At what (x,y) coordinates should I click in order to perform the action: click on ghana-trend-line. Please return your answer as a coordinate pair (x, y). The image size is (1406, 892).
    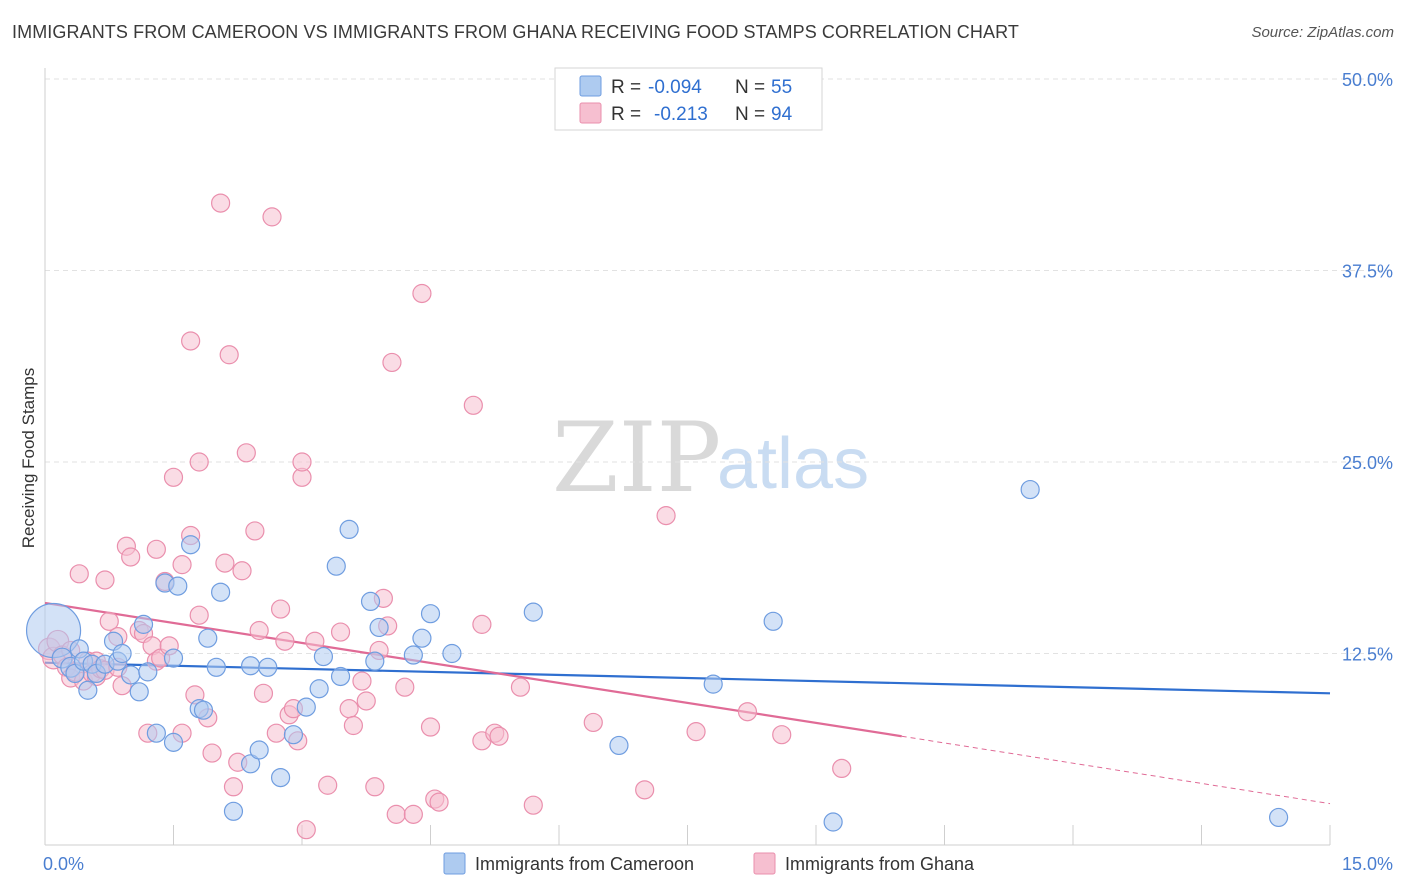
    Looking at the image, I should click on (473, 669).